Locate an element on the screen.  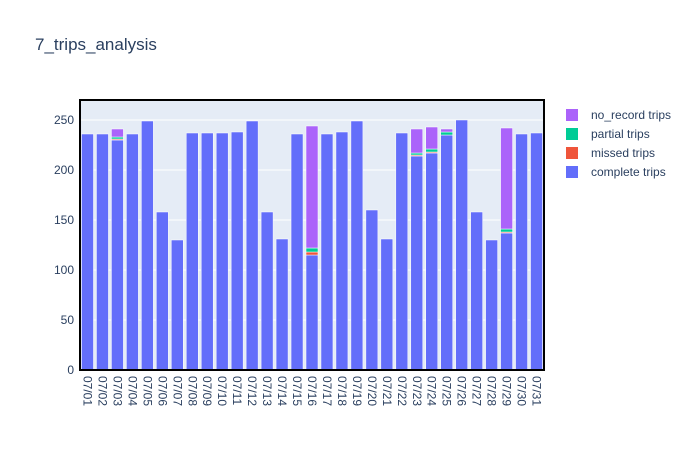
x-tick-label: 07/22 is located at coordinates (402, 391).